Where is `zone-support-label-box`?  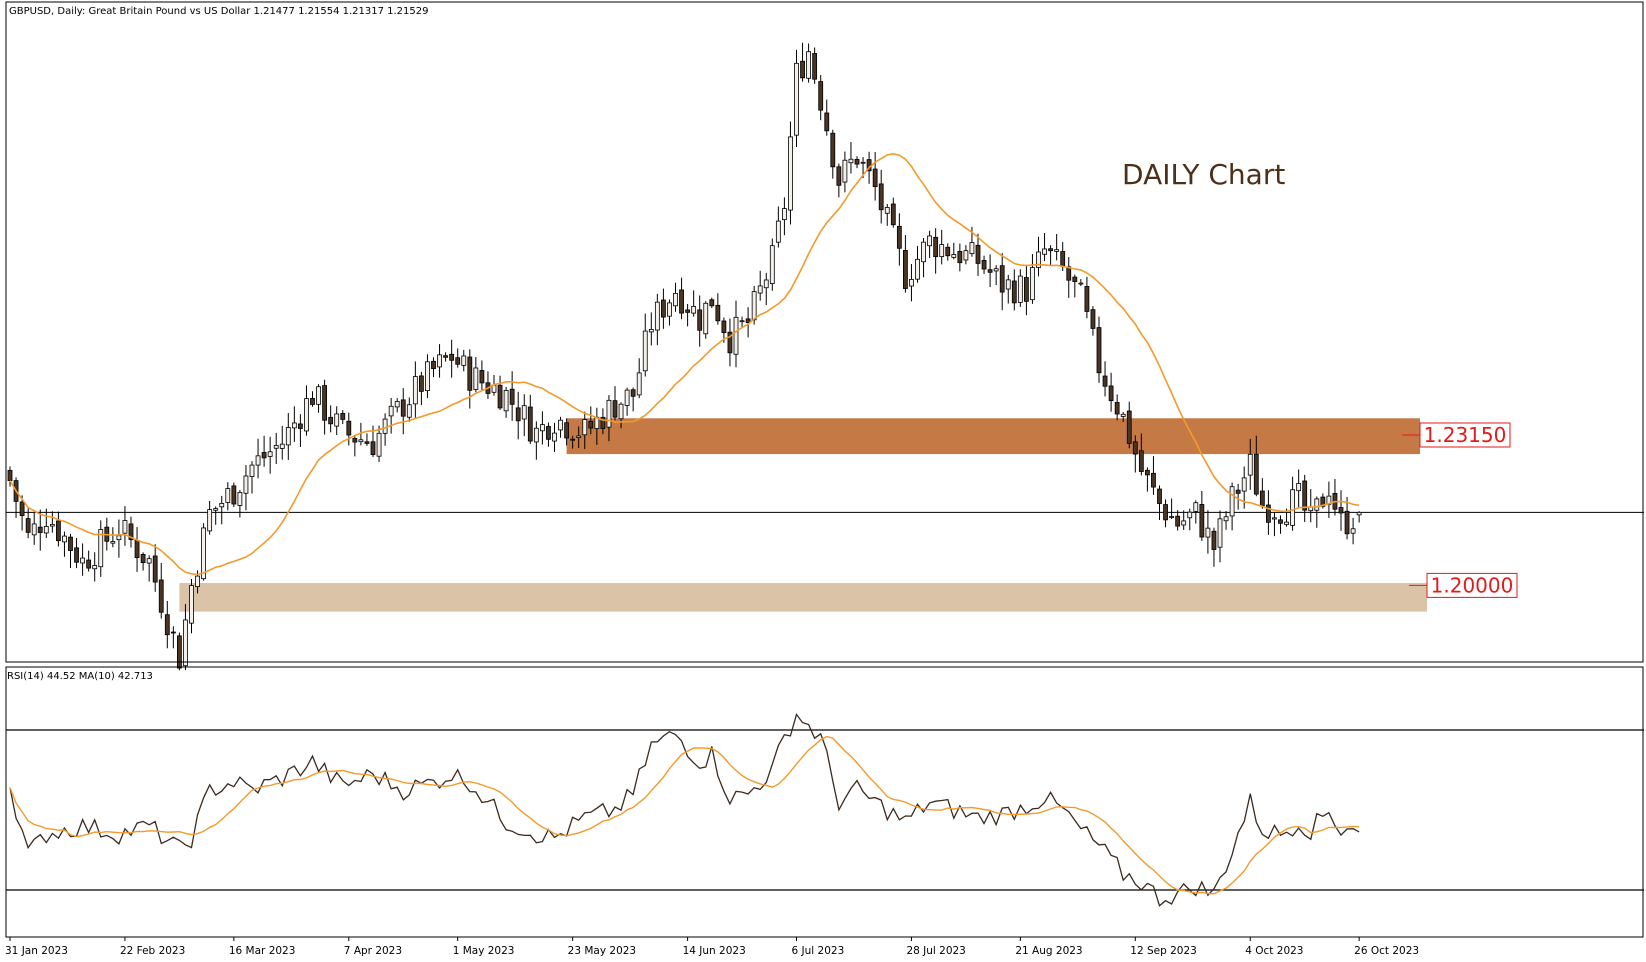
zone-support-label-box is located at coordinates (1472, 585).